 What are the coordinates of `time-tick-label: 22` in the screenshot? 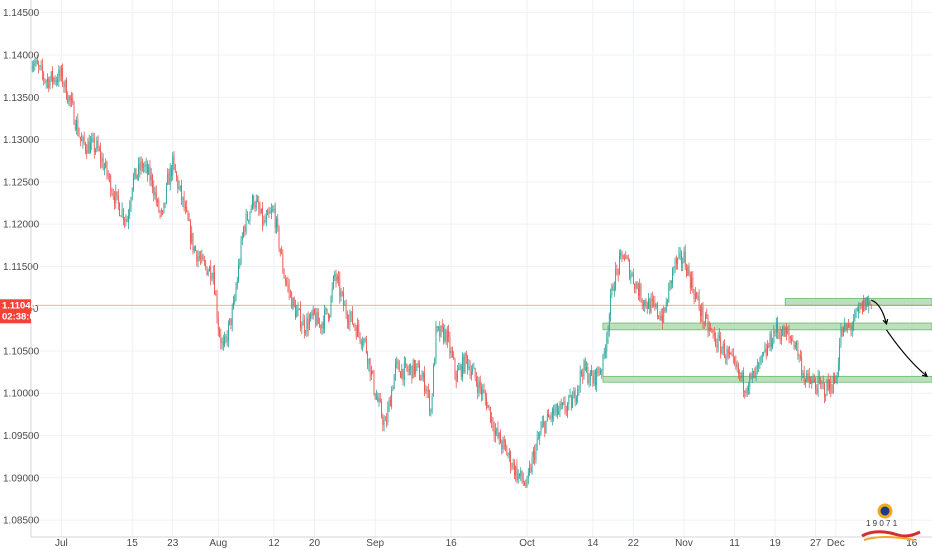 It's located at (634, 543).